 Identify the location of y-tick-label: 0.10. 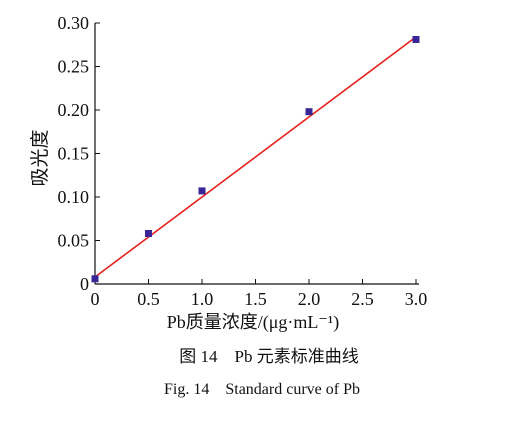
(74, 197).